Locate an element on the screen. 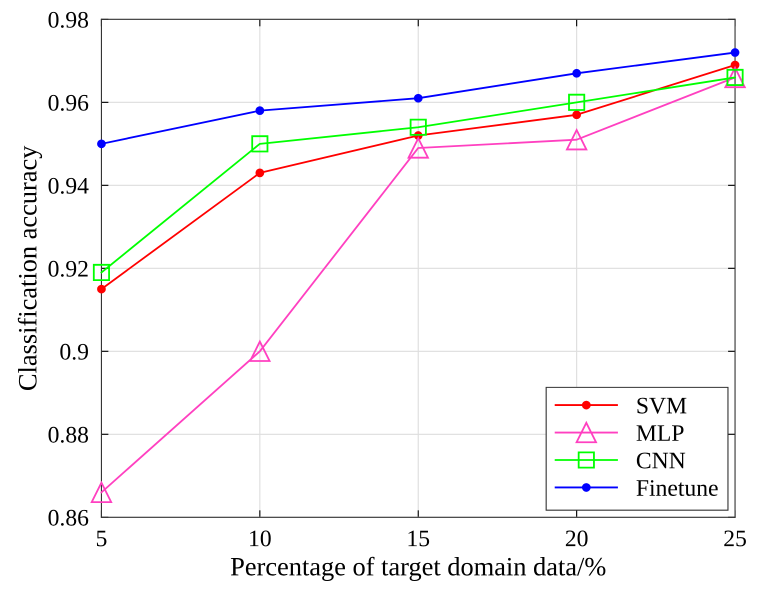  x-tick-label: 10 is located at coordinates (260, 538).